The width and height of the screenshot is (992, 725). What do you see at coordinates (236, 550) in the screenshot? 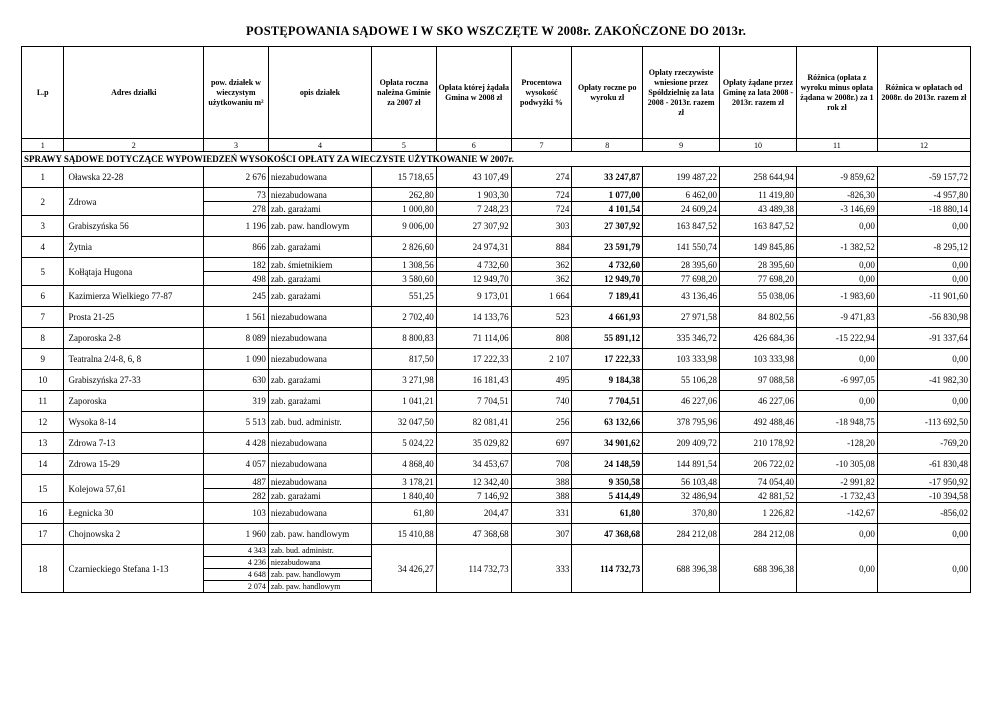
I see `cell-area: 4 343` at bounding box center [236, 550].